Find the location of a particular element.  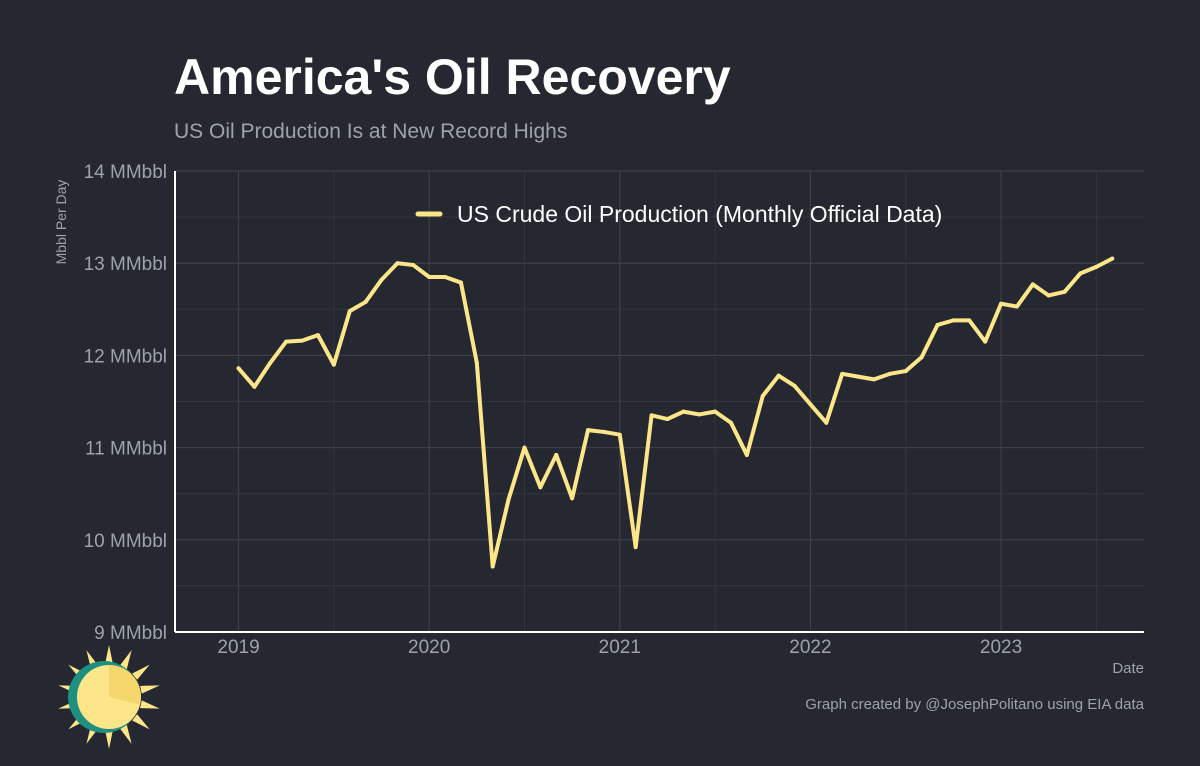

y-axis-label: Mbbl Per Day is located at coordinates (61, 222).